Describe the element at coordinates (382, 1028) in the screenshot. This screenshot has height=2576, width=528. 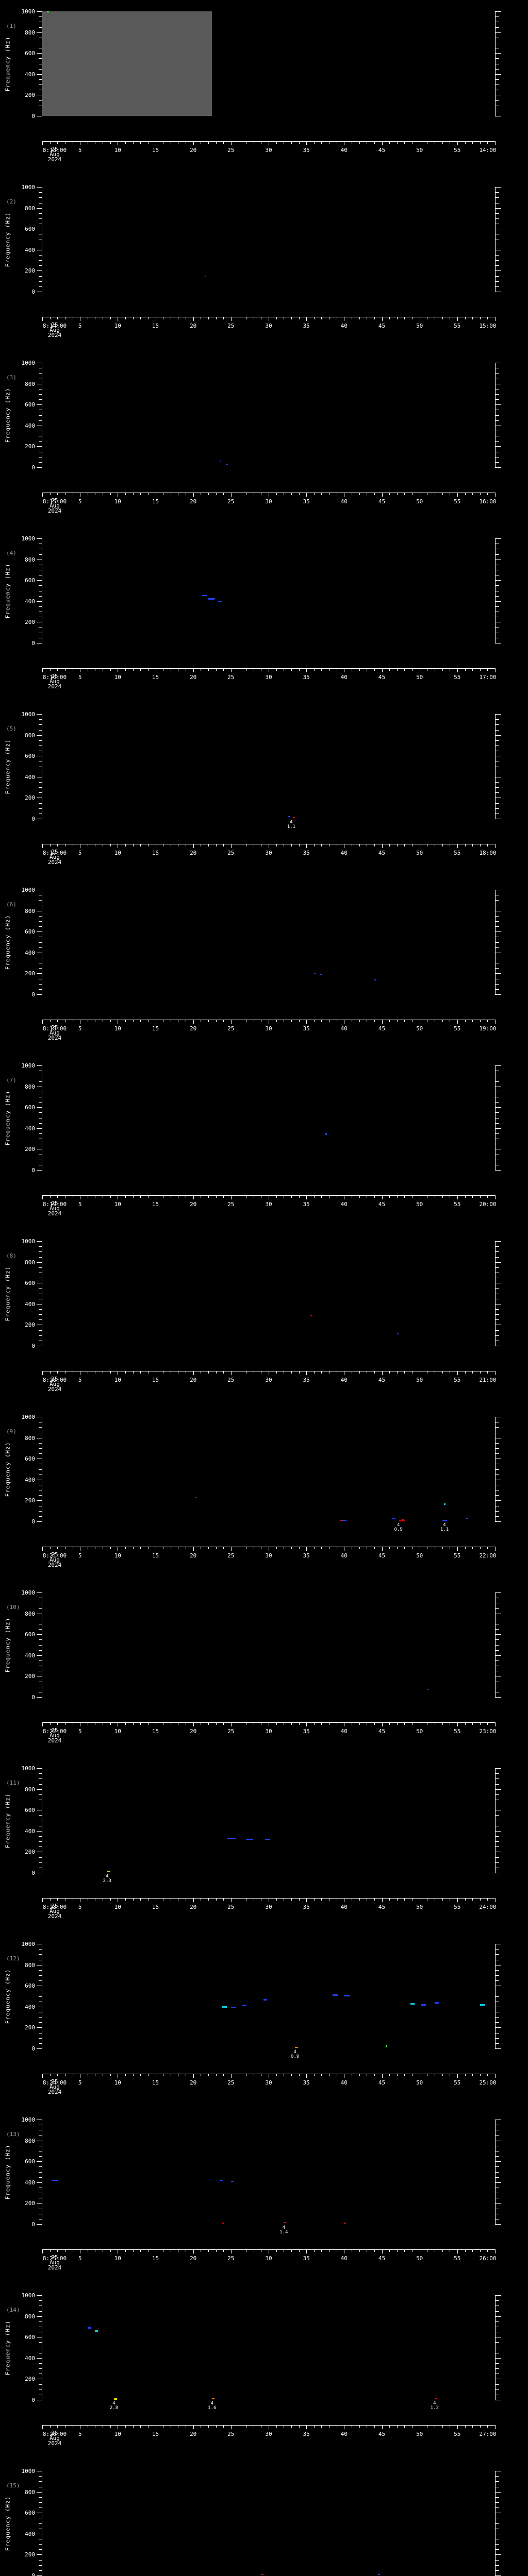
I see `x-tick-label: 45` at that location.